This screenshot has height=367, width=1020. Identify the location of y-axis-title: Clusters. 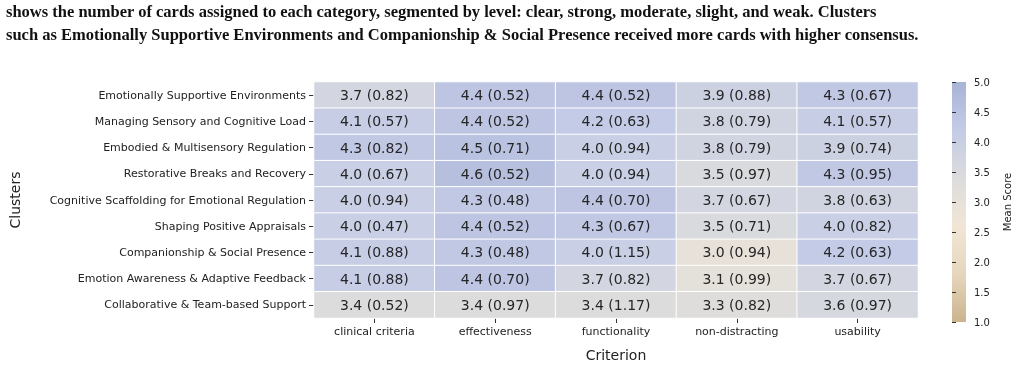
(15, 200).